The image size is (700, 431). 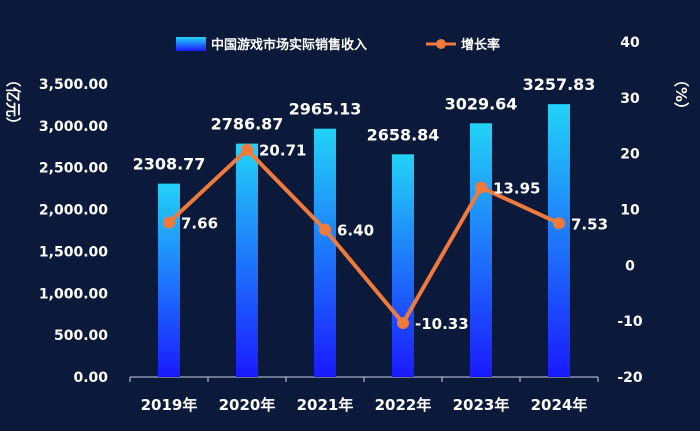 What do you see at coordinates (355, 231) in the screenshot?
I see `growth-rate-label: 6.40` at bounding box center [355, 231].